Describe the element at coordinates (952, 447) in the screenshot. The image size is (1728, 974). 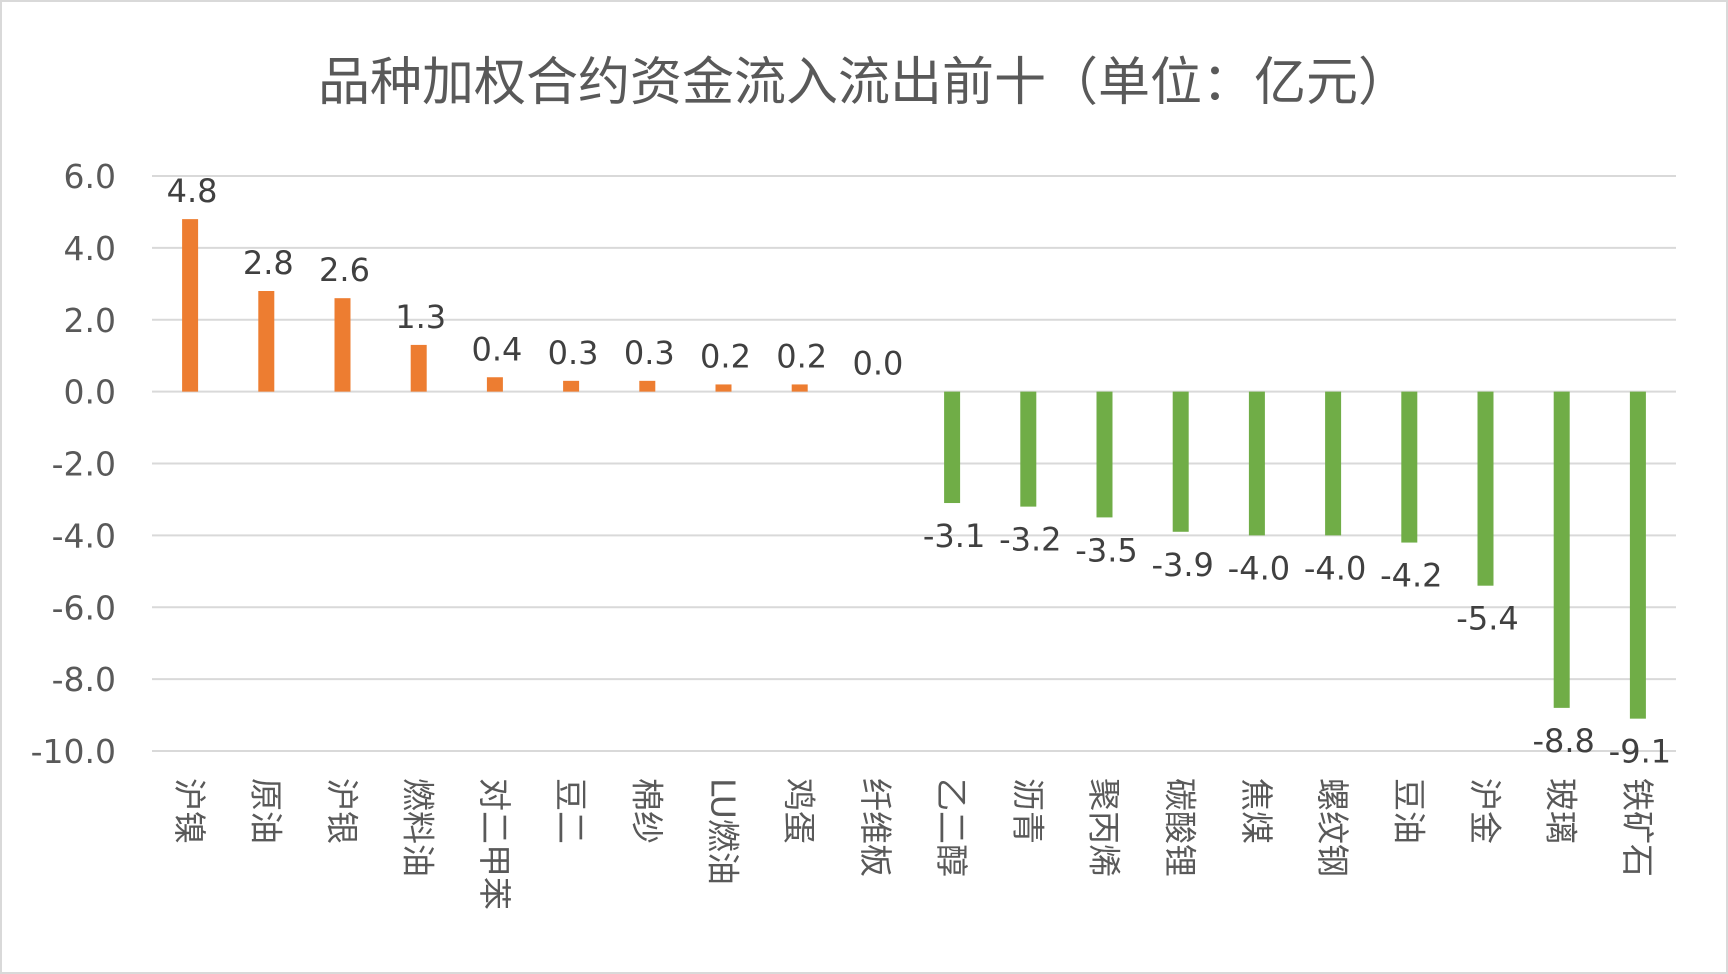
I see `bar-乙二醇` at that location.